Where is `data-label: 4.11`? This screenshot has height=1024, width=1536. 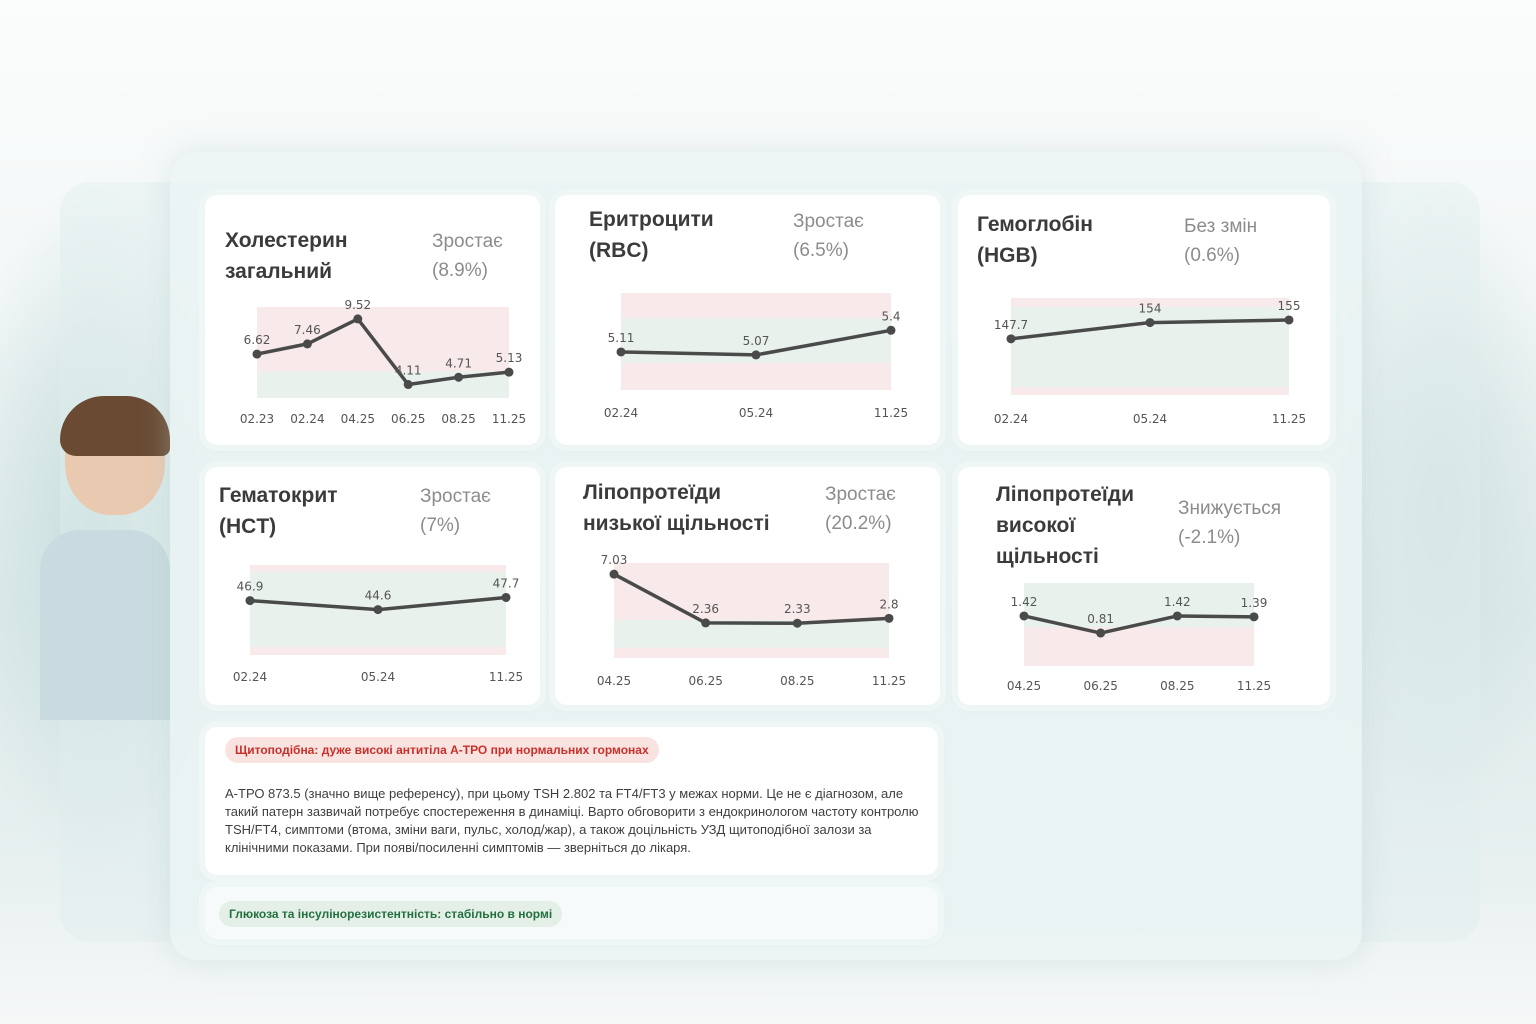 data-label: 4.11 is located at coordinates (408, 371).